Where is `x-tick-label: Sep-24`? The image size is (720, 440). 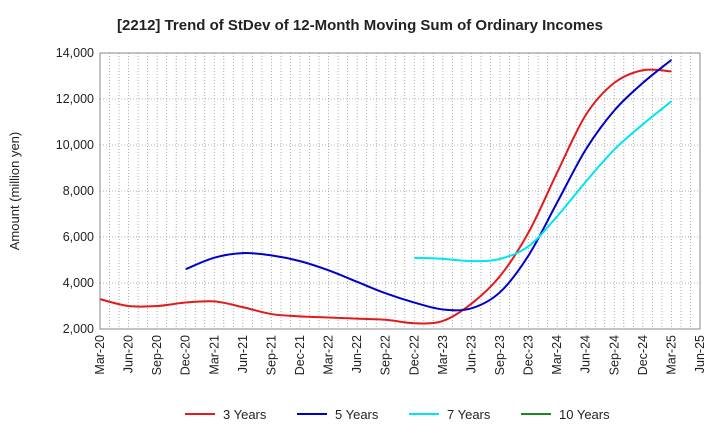
x-tick-label: Sep-24 is located at coordinates (614, 355).